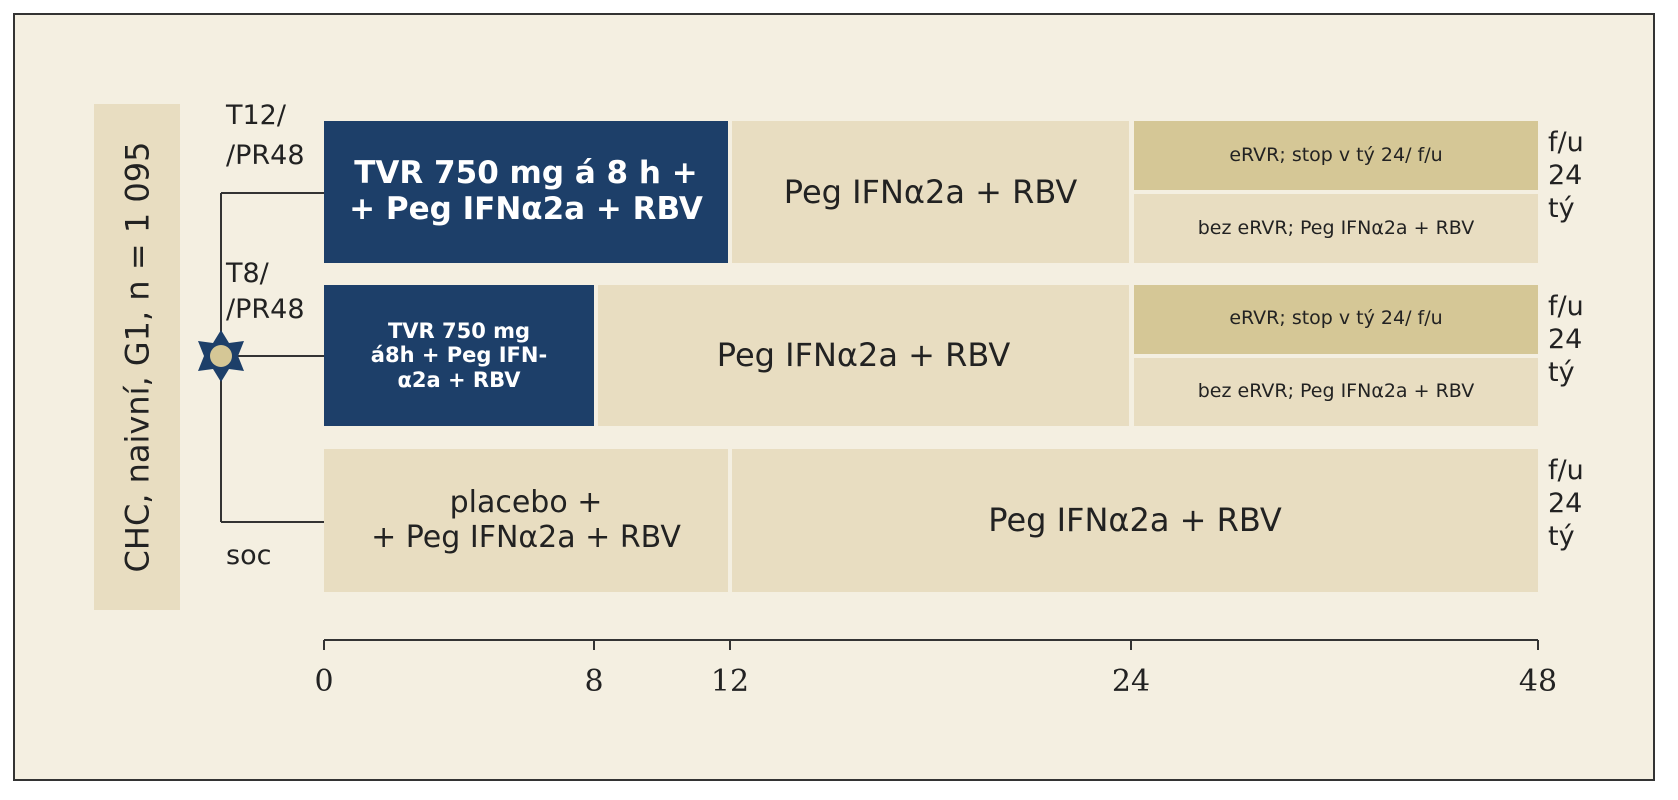 Image resolution: width=1678 pixels, height=800 pixels. What do you see at coordinates (459, 379) in the screenshot?
I see `text-line: α2a + RBV` at bounding box center [459, 379].